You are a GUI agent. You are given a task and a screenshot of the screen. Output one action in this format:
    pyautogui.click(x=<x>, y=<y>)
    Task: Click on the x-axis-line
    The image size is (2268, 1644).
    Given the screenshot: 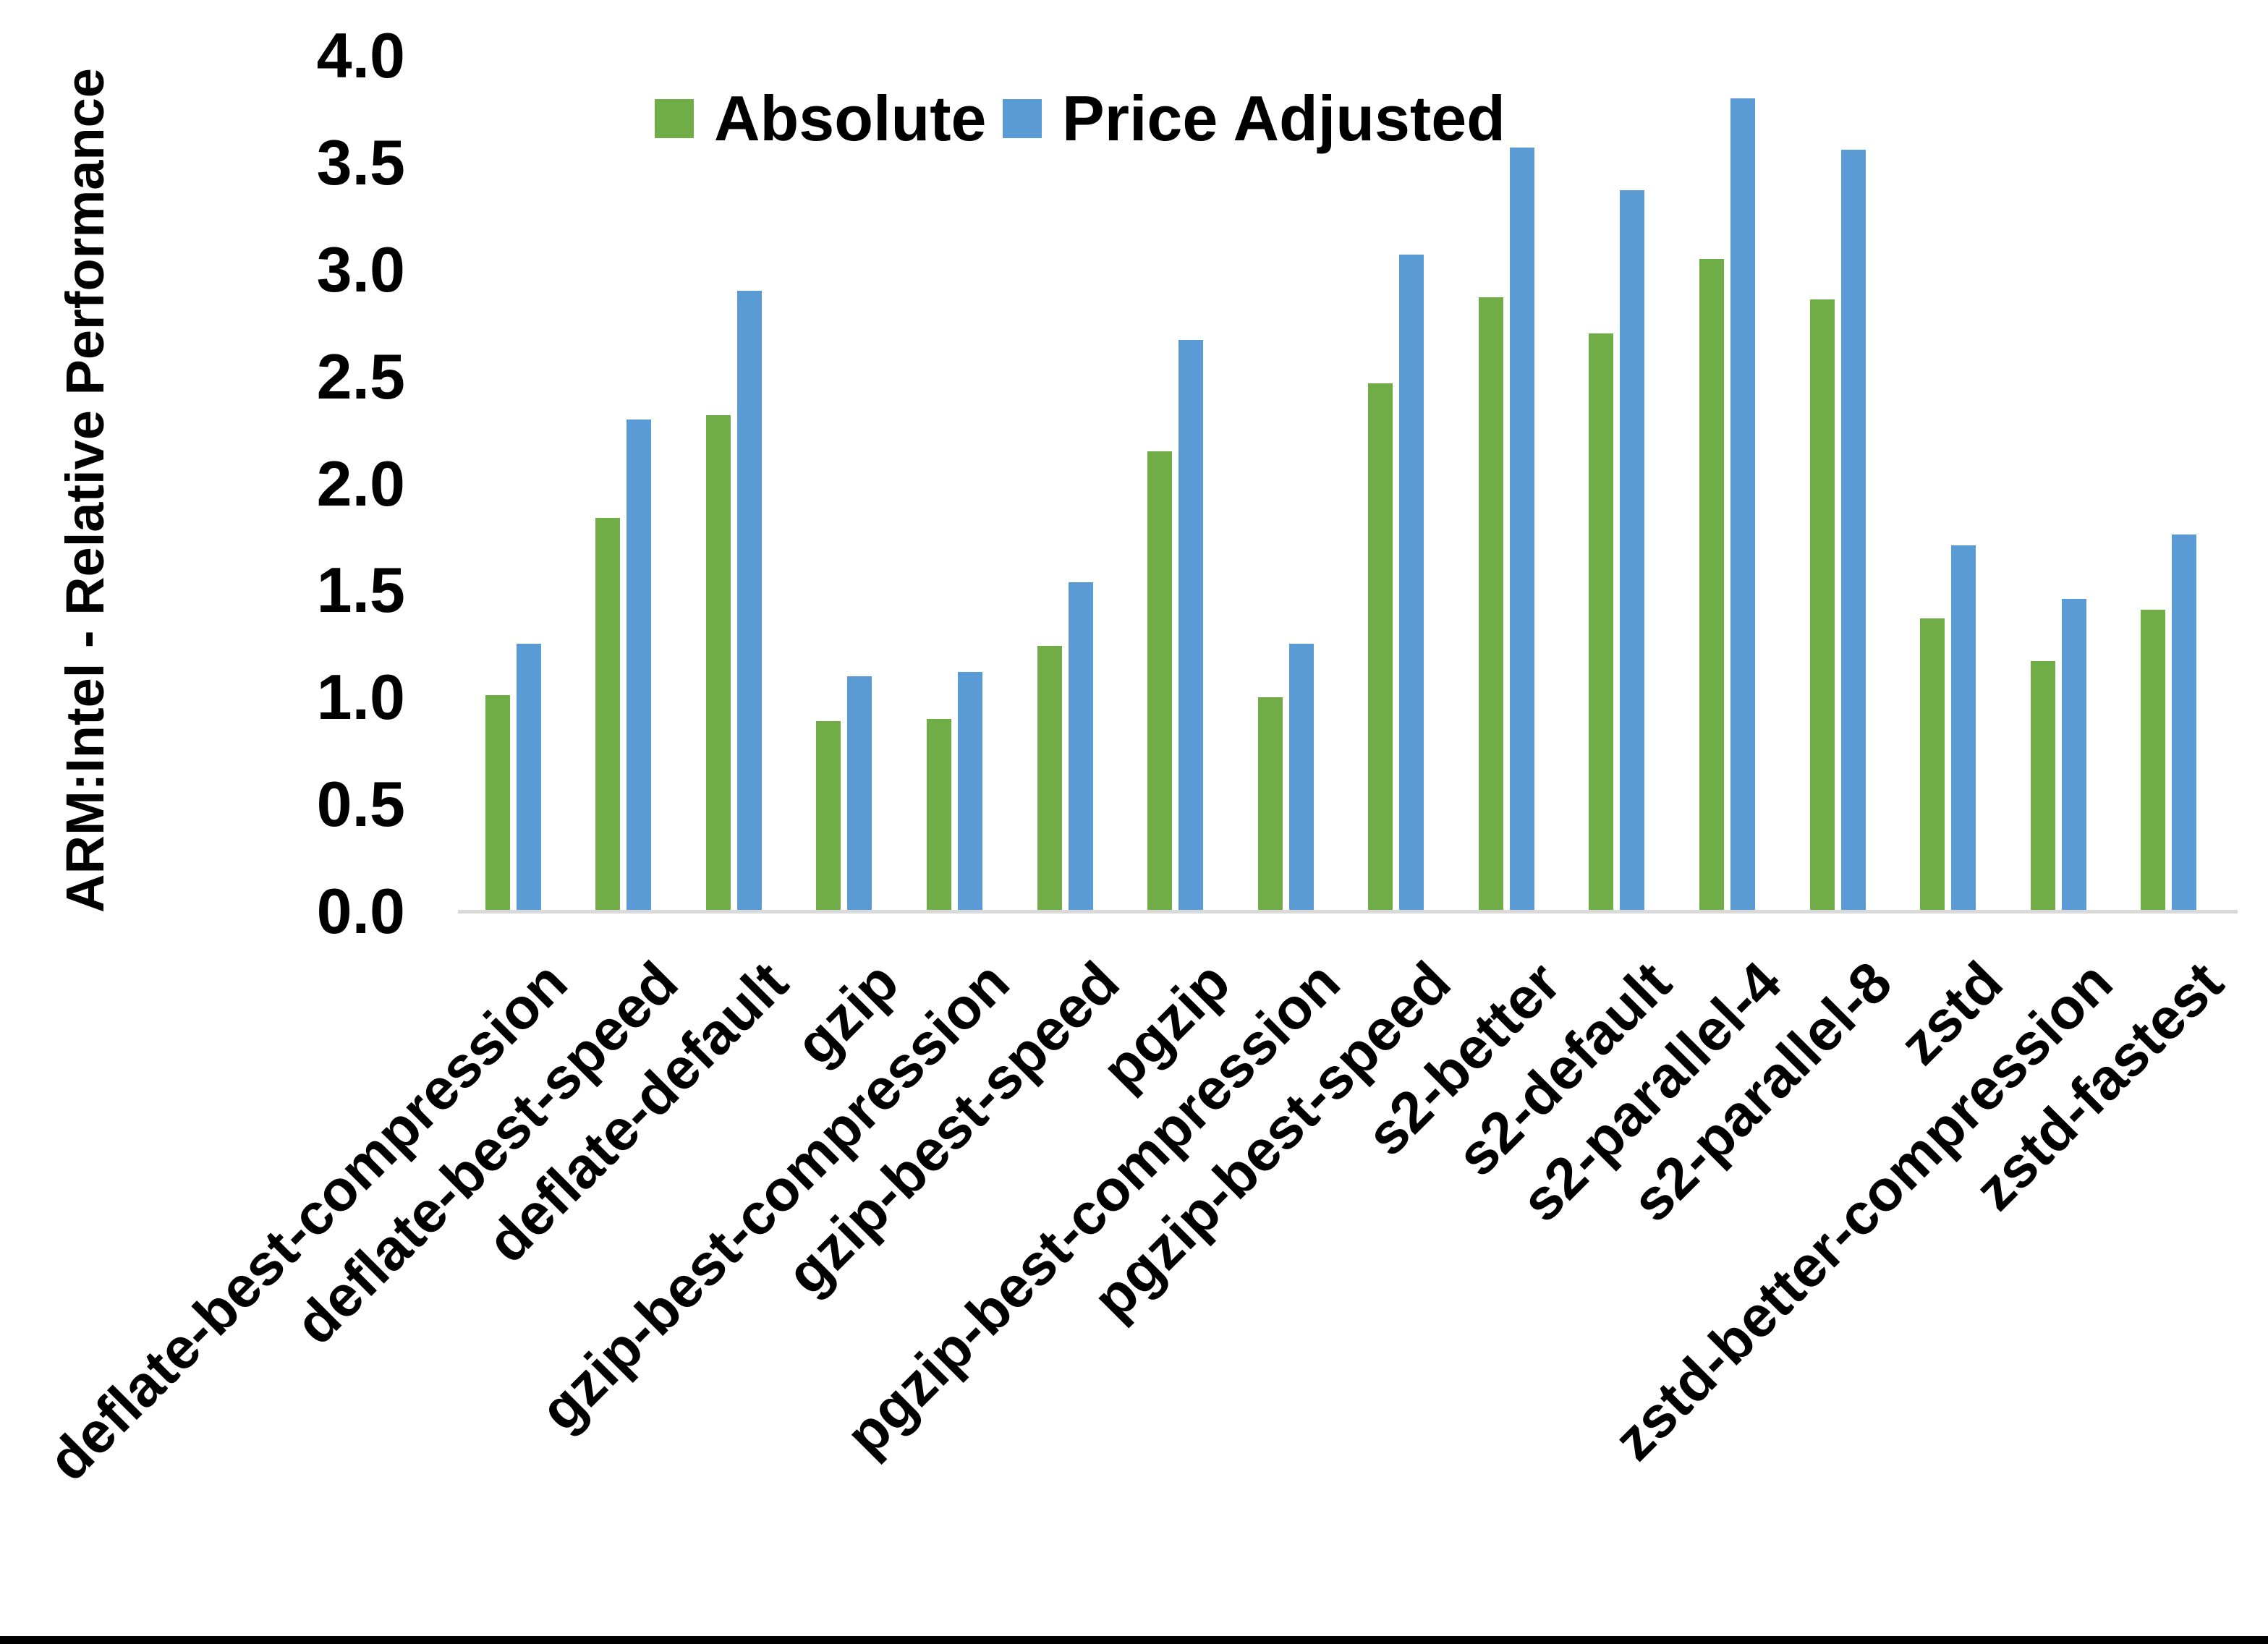 What is the action you would take?
    pyautogui.click(x=1348, y=911)
    